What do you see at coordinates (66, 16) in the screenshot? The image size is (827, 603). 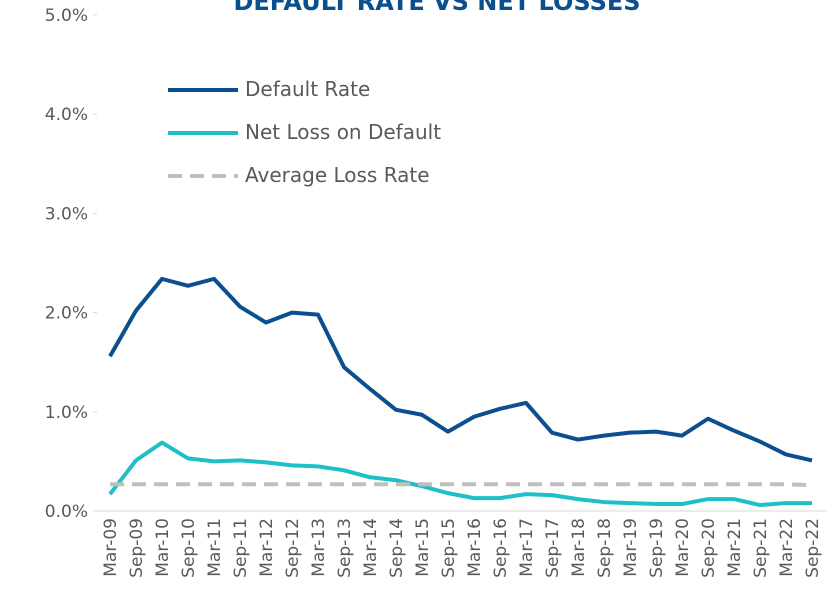 I see `y-tick-label: 5.0%` at bounding box center [66, 16].